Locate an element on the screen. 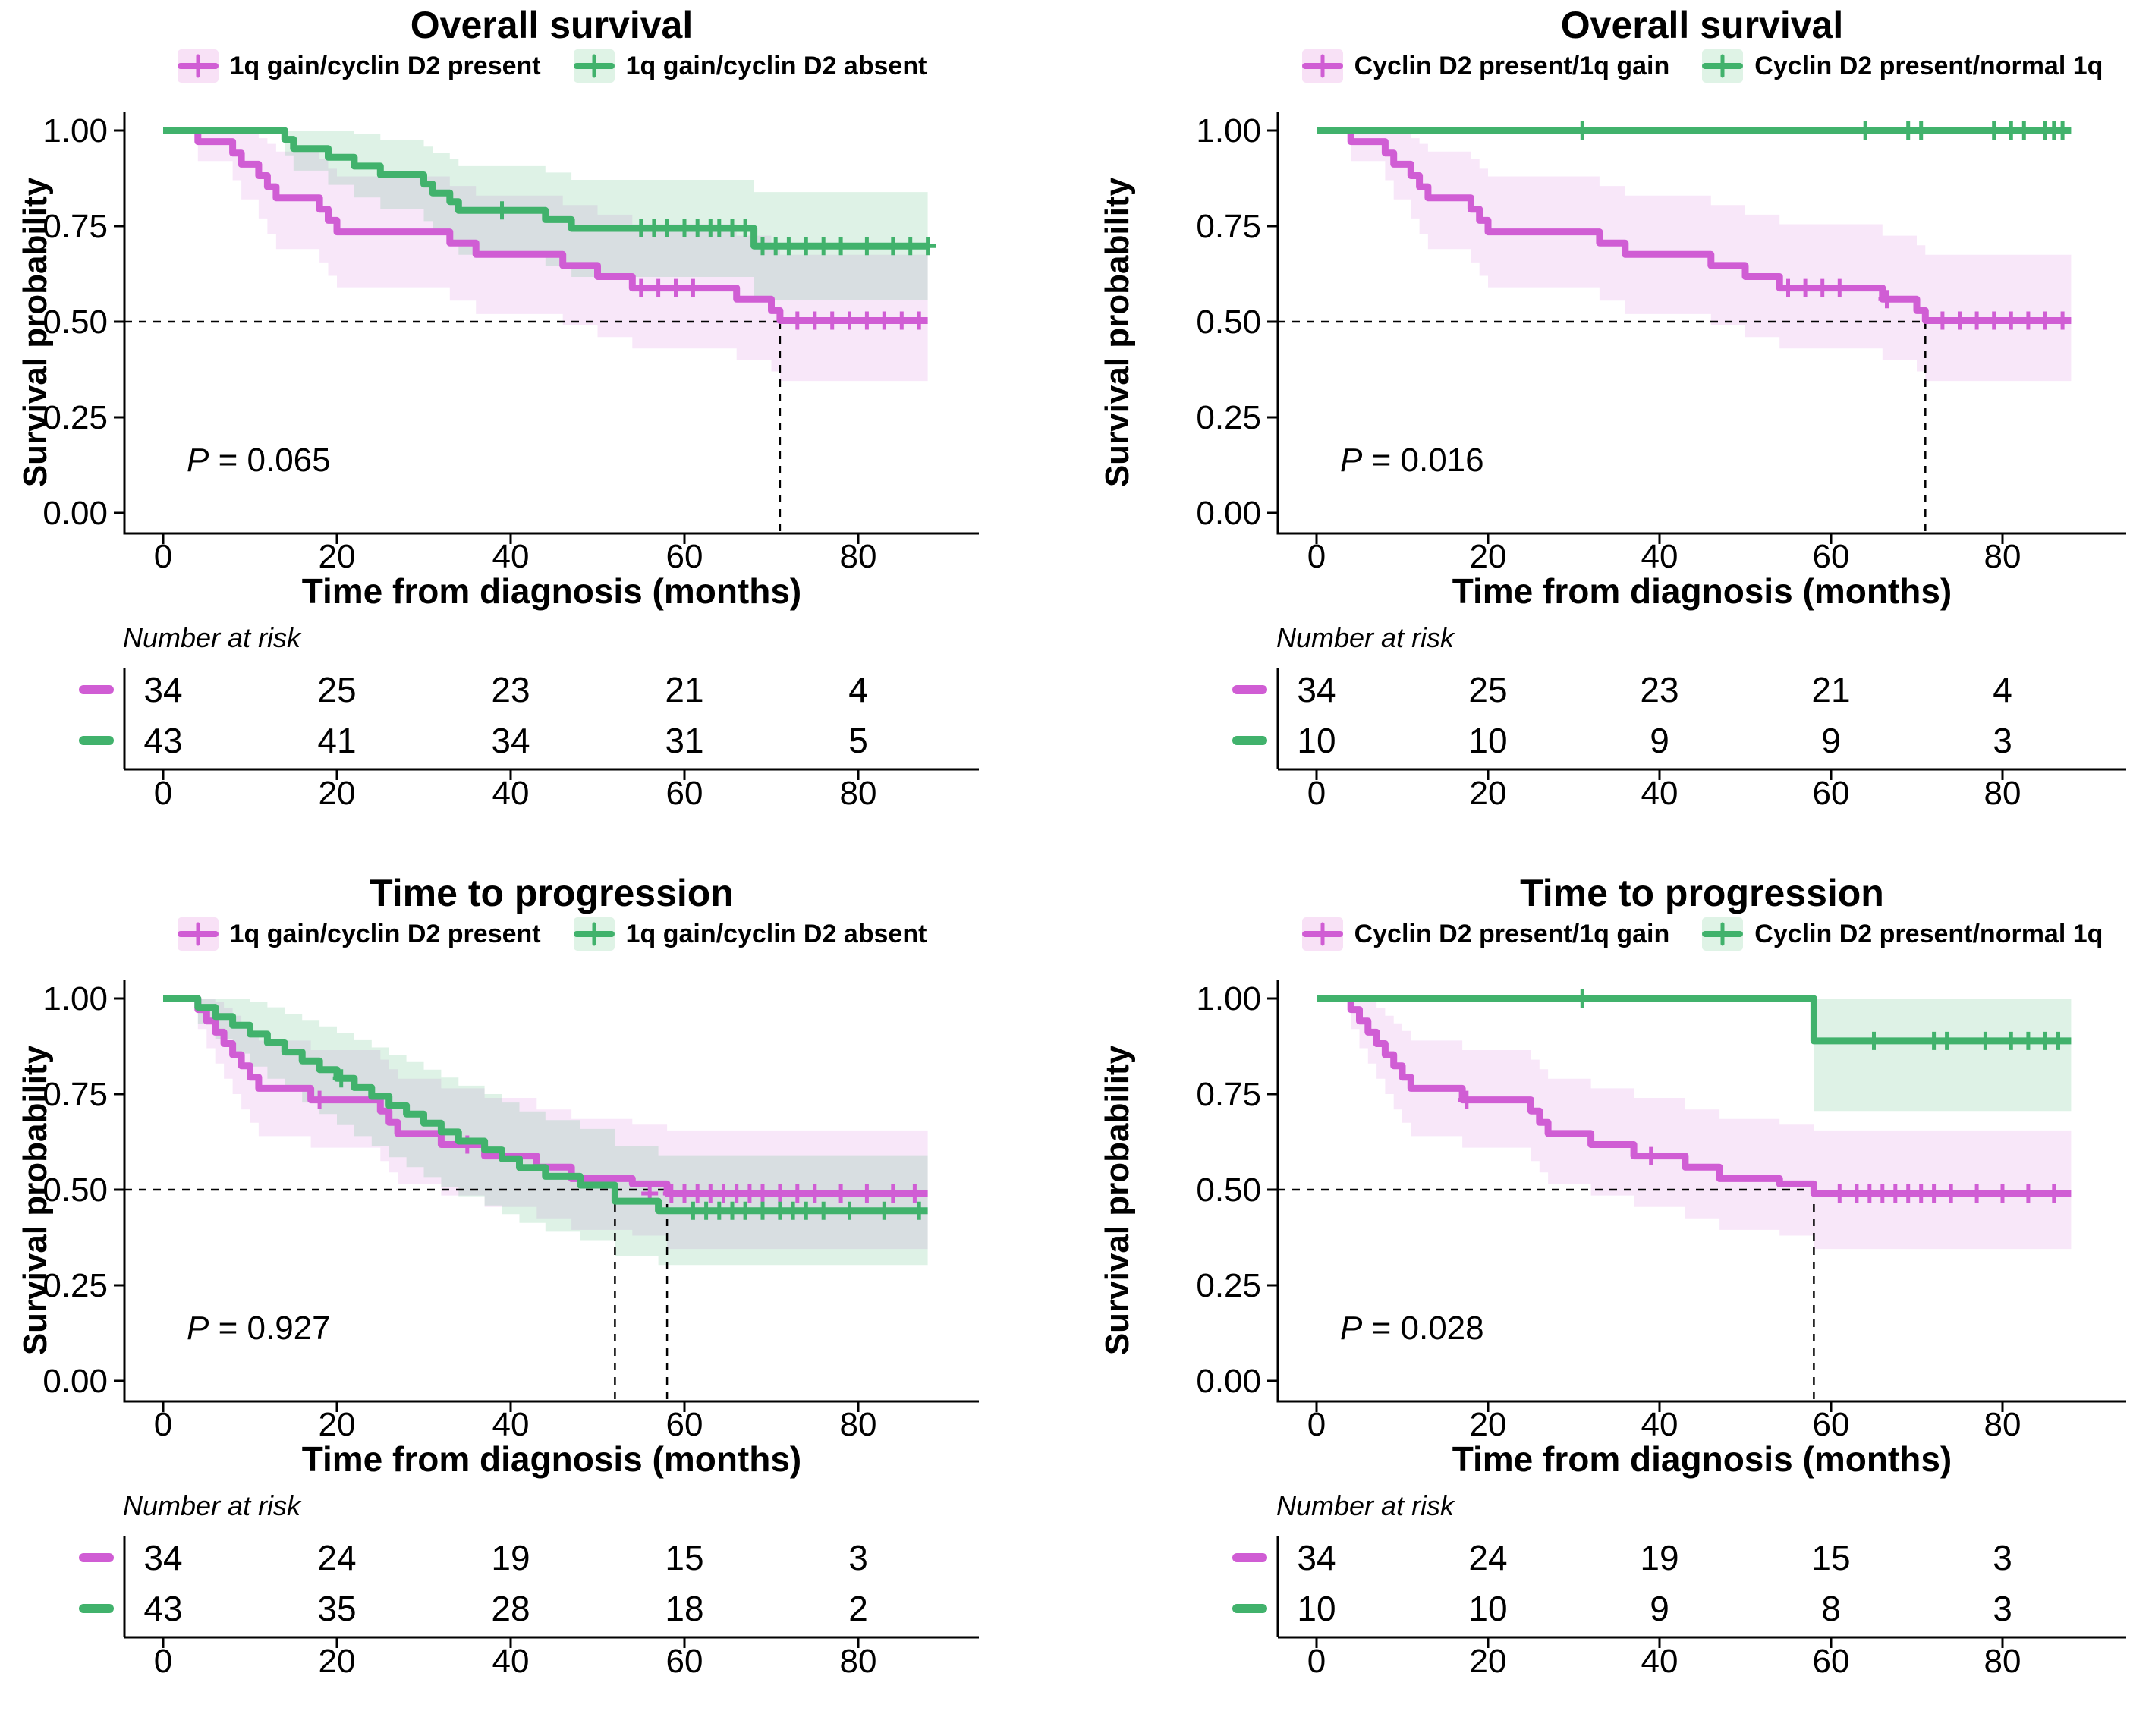 This screenshot has width=2130, height=1736. p-value: P = 0.065 is located at coordinates (259, 460).